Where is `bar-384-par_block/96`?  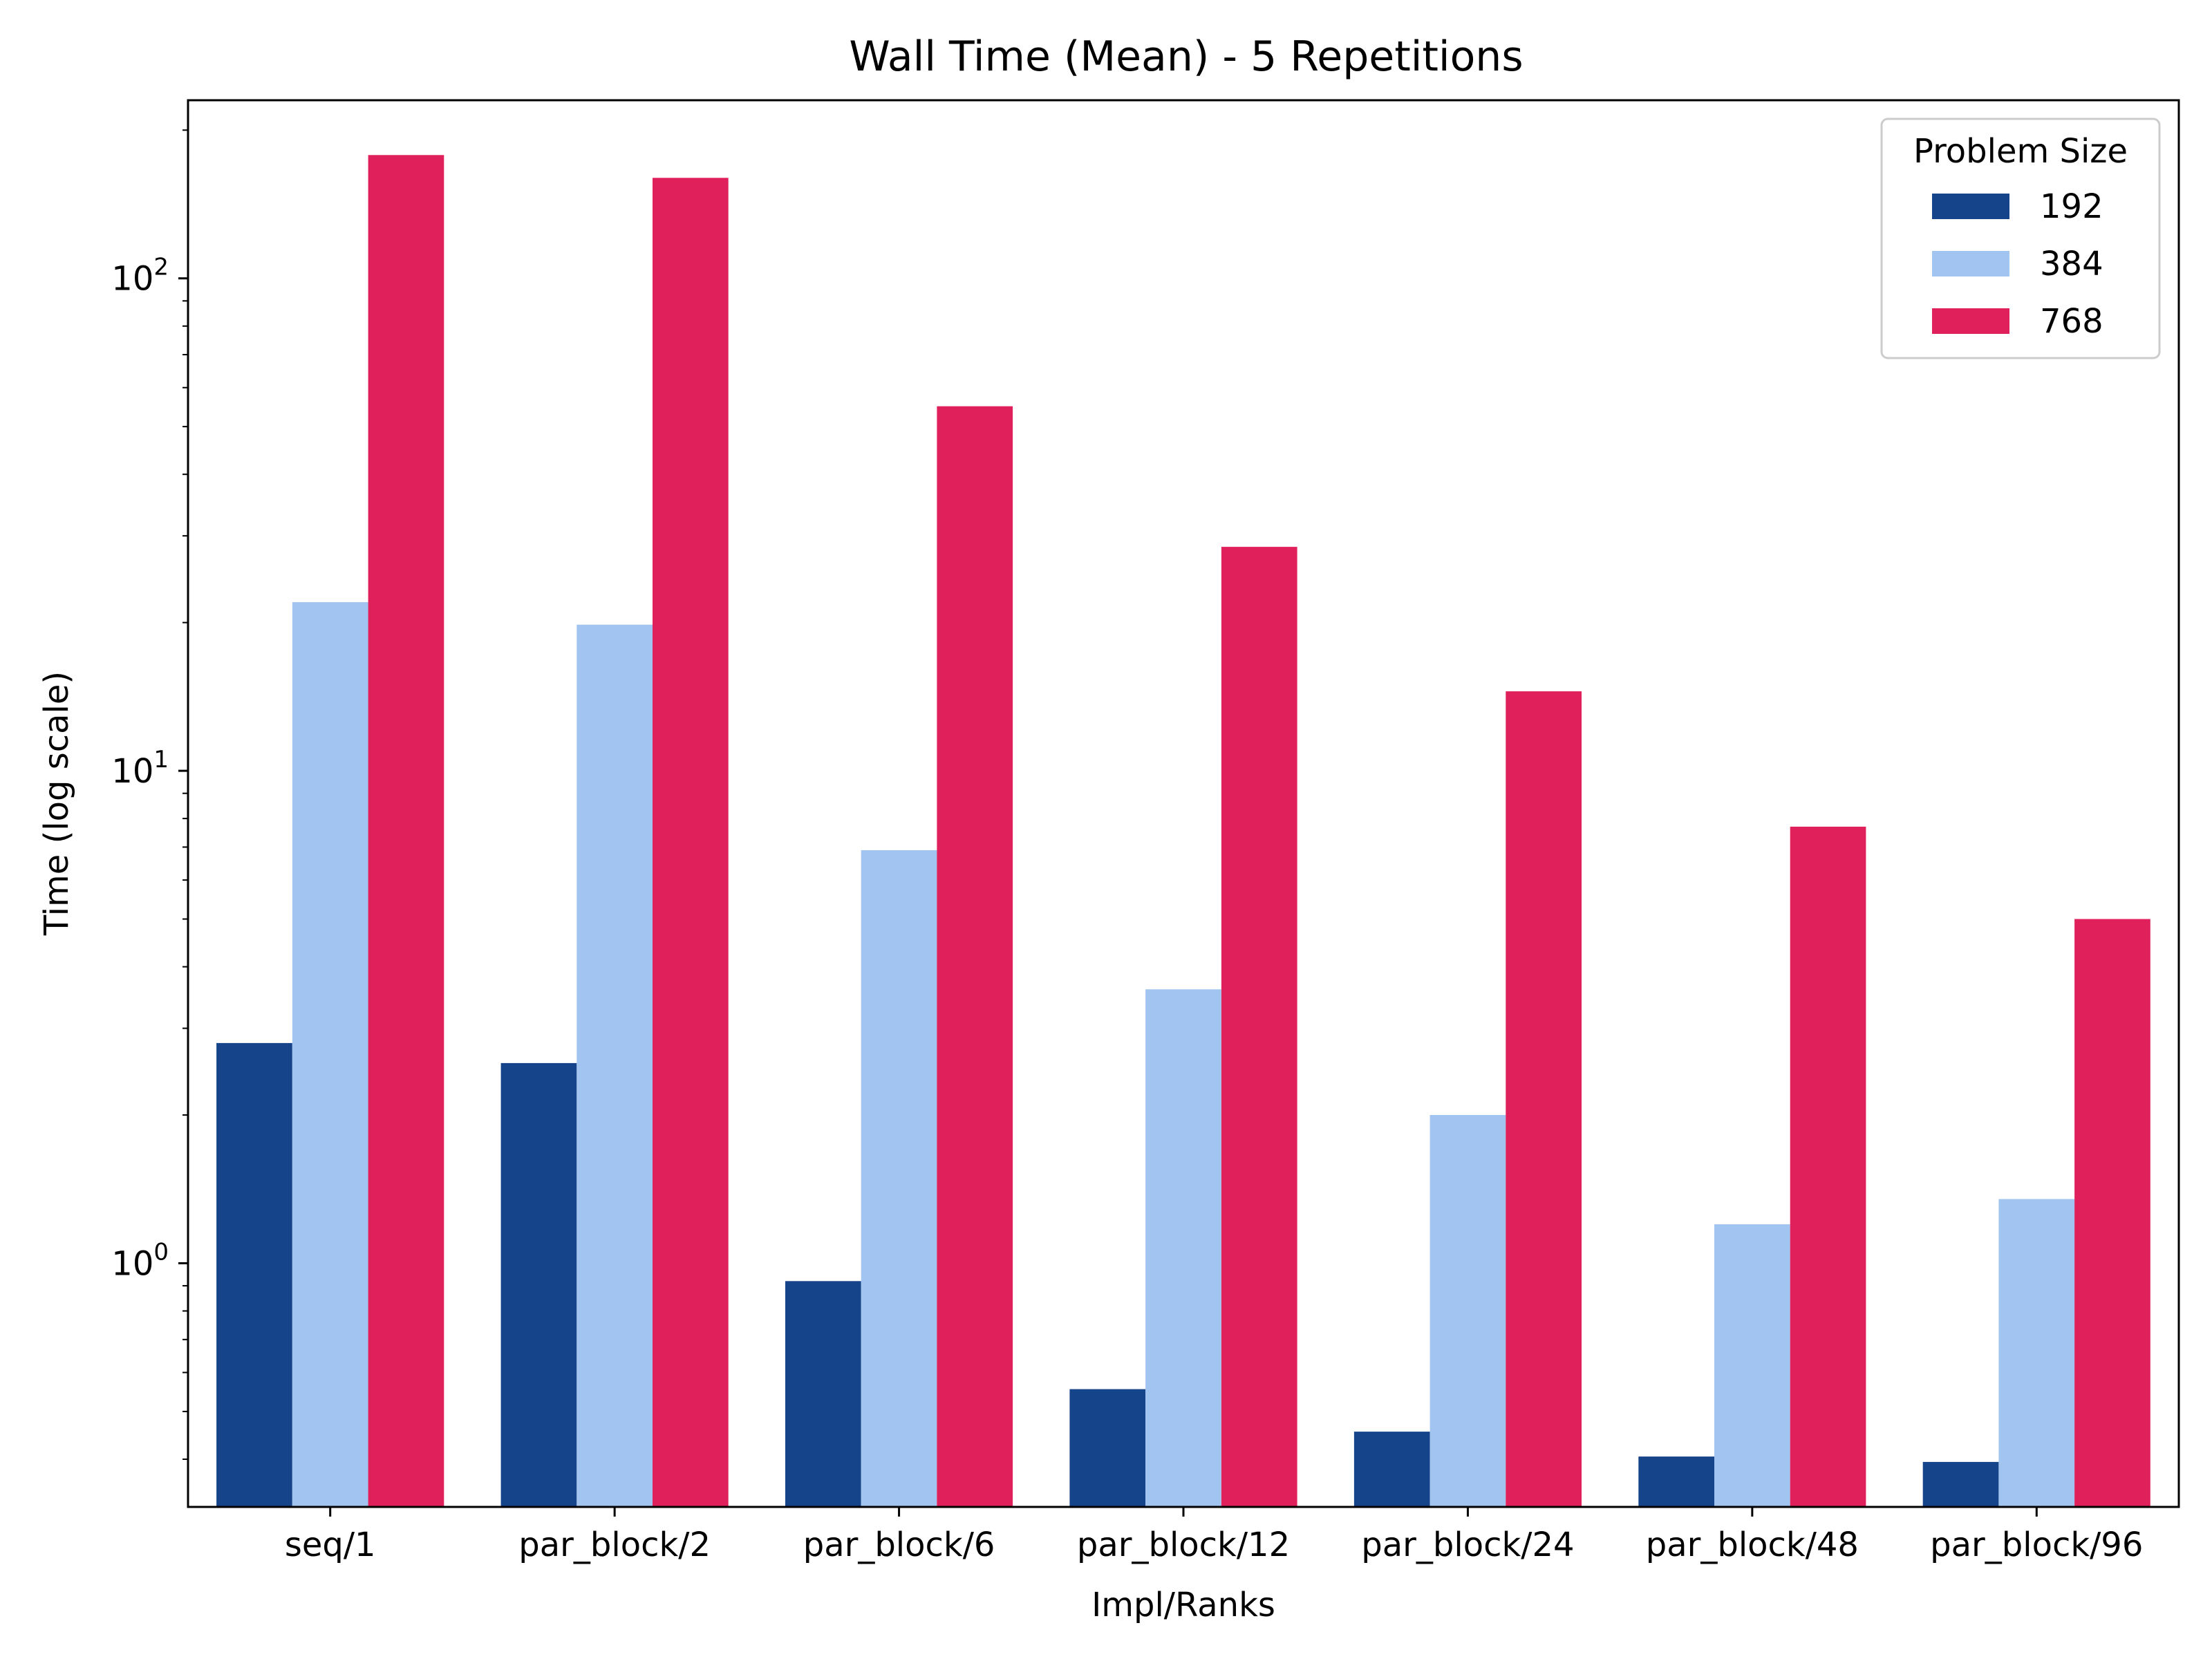 bar-384-par_block/96 is located at coordinates (2036, 1353).